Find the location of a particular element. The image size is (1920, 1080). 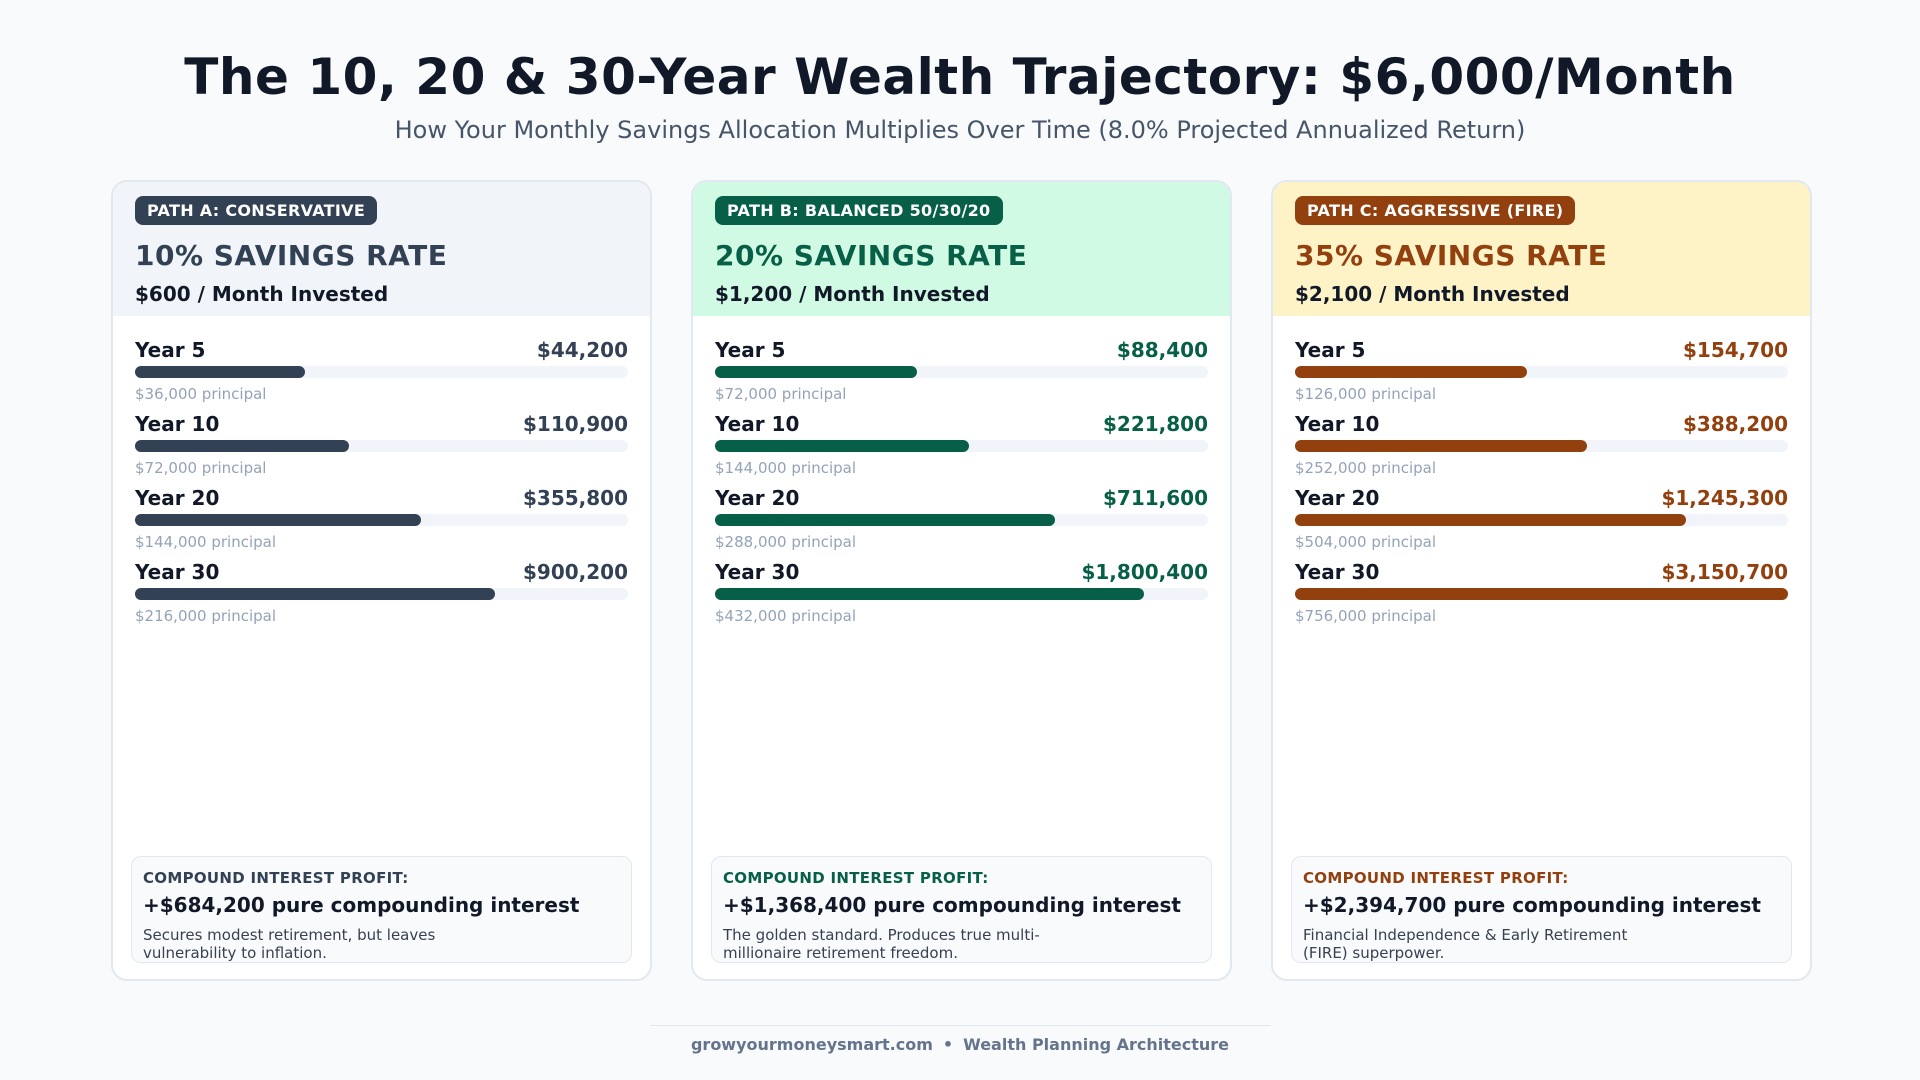

profit-value: +$684,200 pure compounding interest is located at coordinates (361, 905).